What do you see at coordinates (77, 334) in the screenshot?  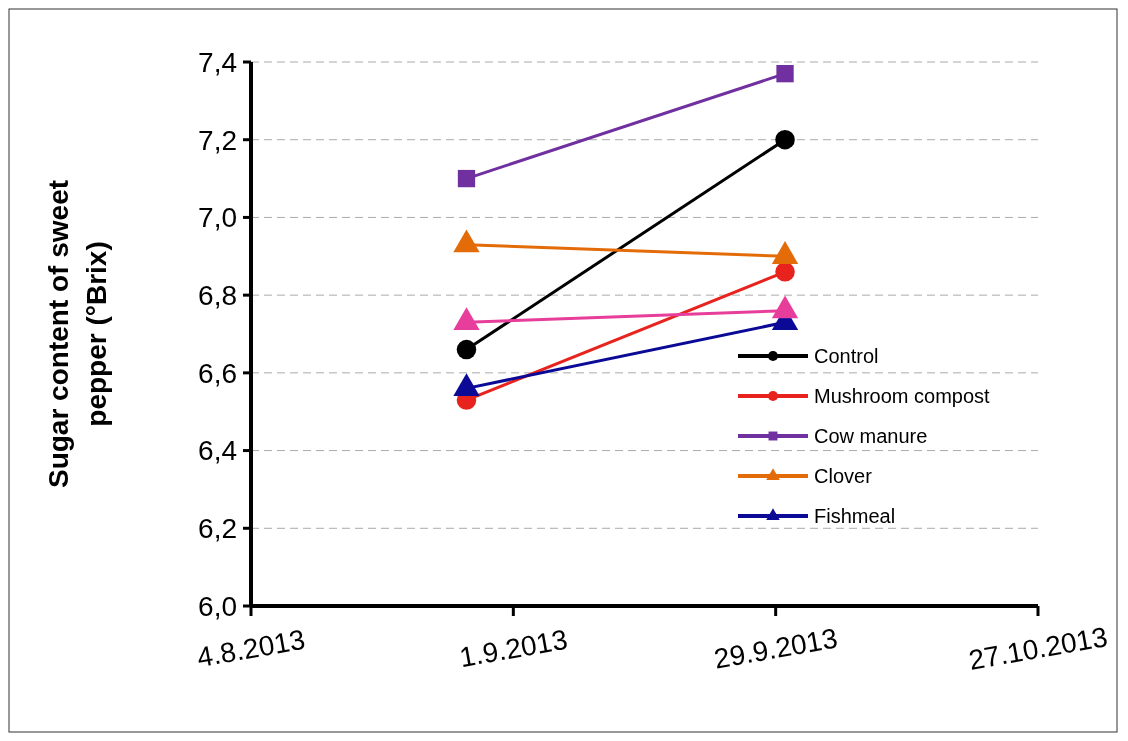 I see `y-axis-title: Sugar content of sweet pepper (°Brix)` at bounding box center [77, 334].